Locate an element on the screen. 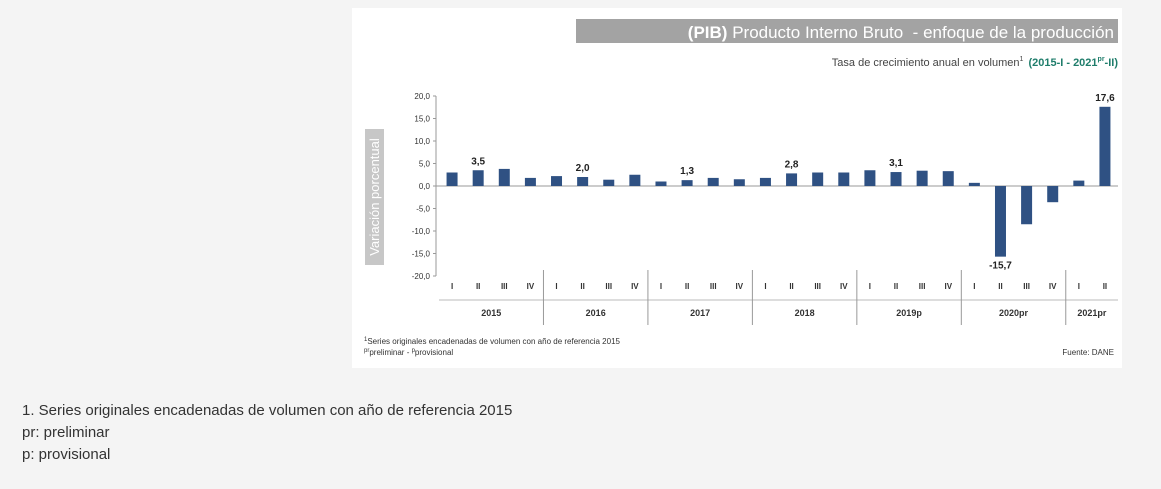  data-label: 1,3 is located at coordinates (687, 171).